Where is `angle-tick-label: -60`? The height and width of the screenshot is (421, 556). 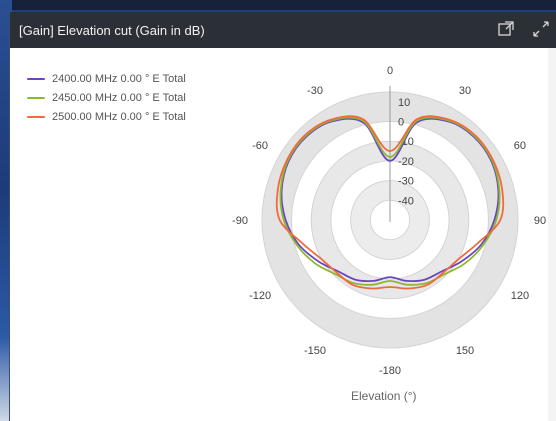
angle-tick-label: -60 is located at coordinates (260, 146).